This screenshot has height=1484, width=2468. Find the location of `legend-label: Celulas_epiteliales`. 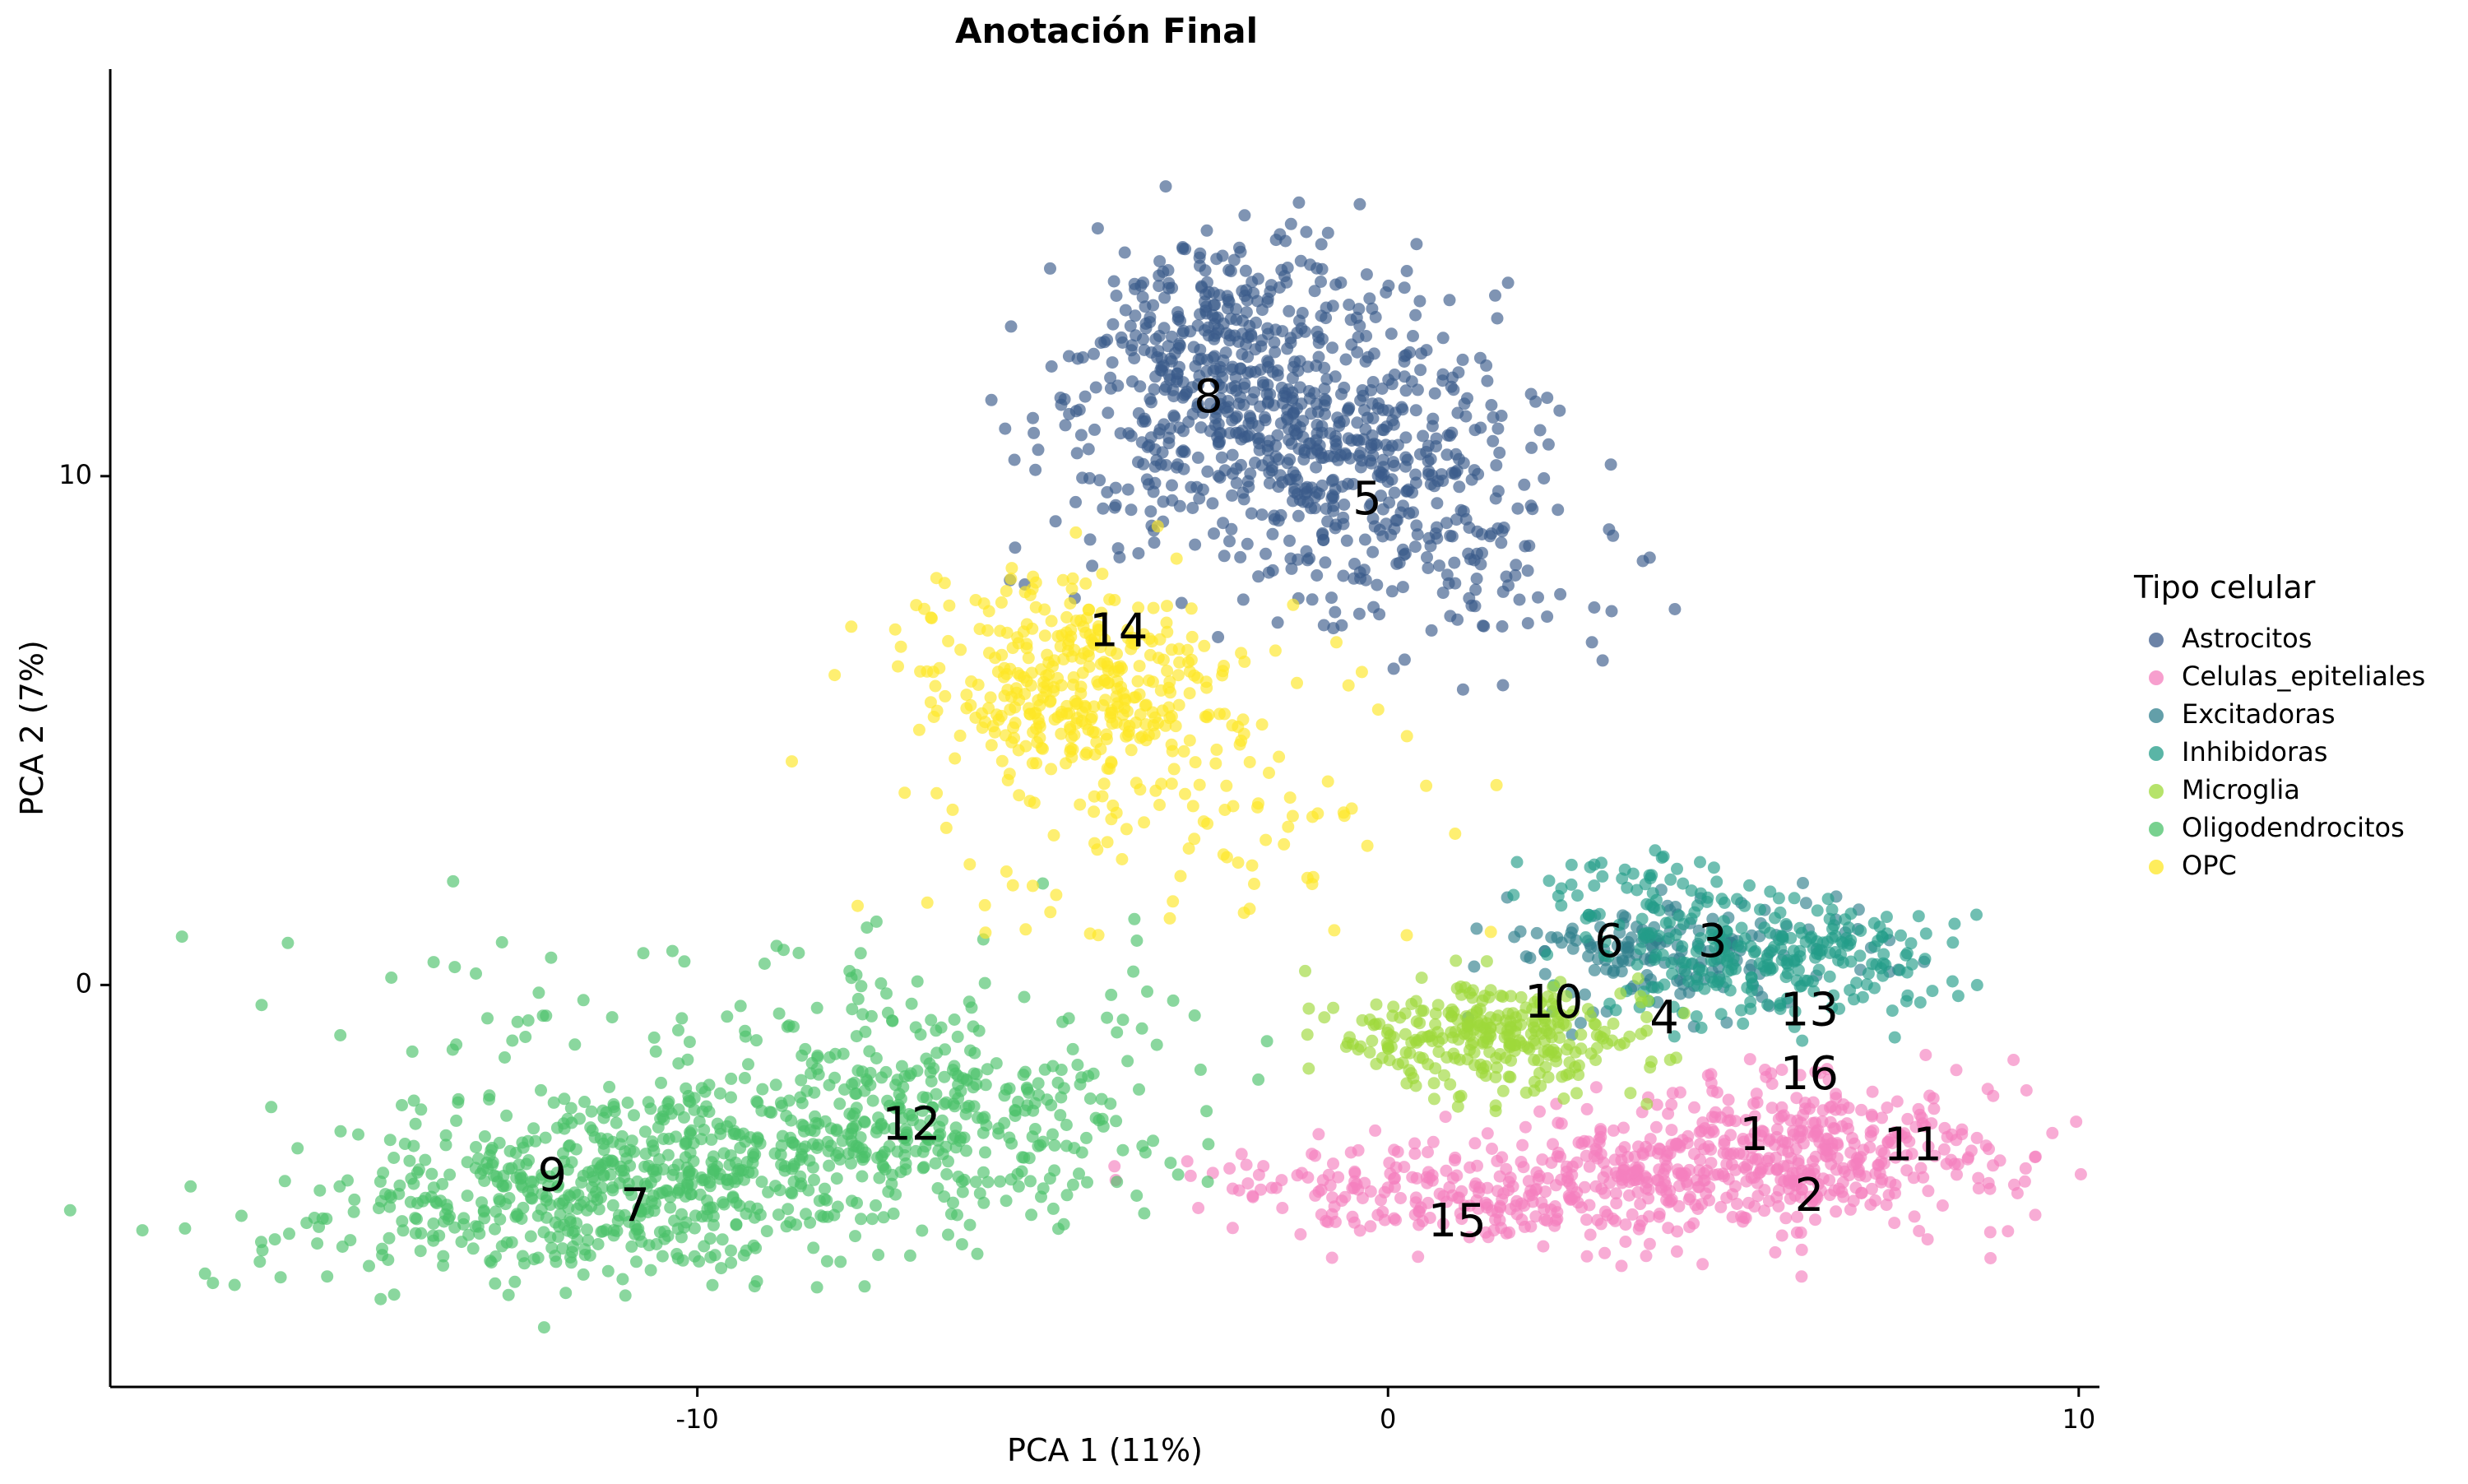

legend-label: Celulas_epiteliales is located at coordinates (2303, 676).